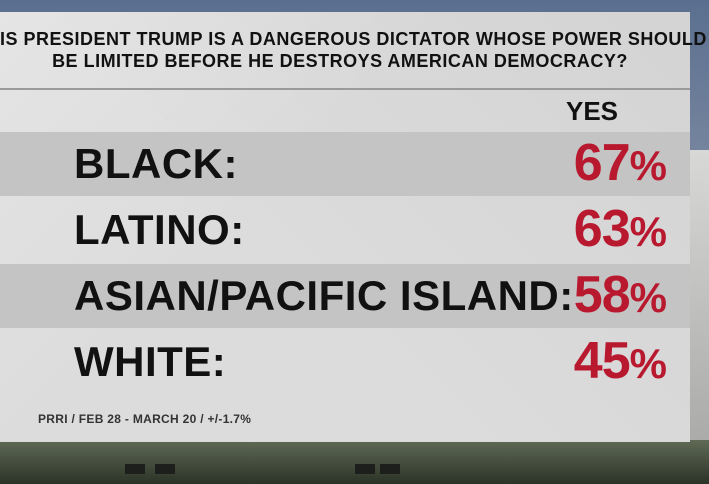  I want to click on result-row-asian-pacific-island: ASIAN/PACIFIC ISLAND: 58%, so click(345, 296).